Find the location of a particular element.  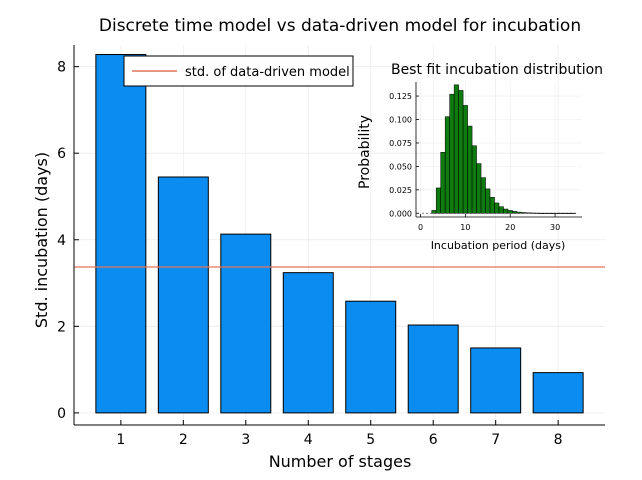

x-axis-label: Number of stages is located at coordinates (340, 461).